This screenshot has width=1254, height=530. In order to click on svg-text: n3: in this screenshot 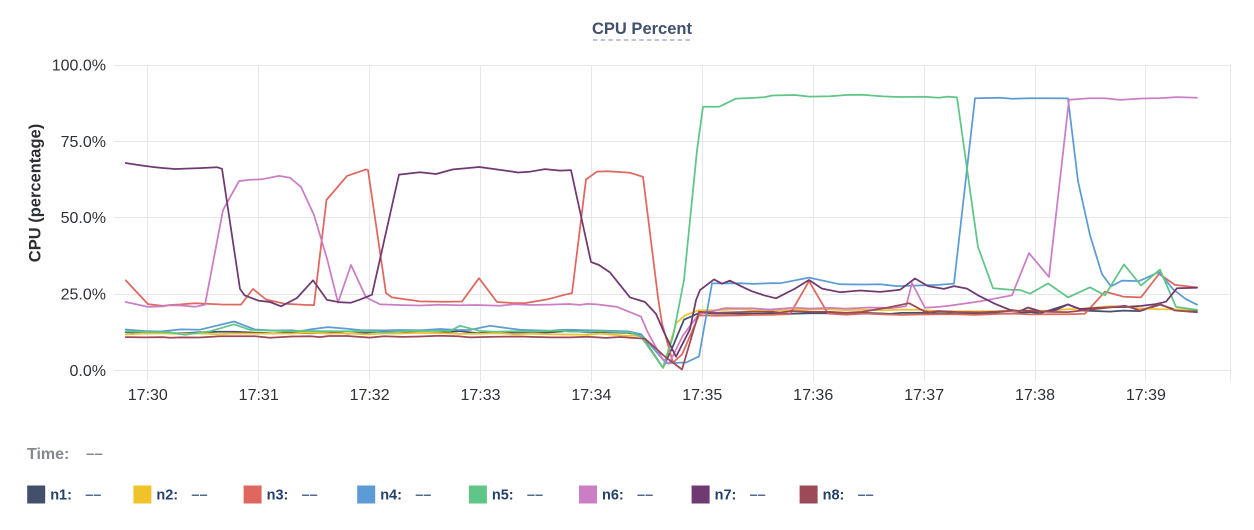, I will do `click(278, 496)`.